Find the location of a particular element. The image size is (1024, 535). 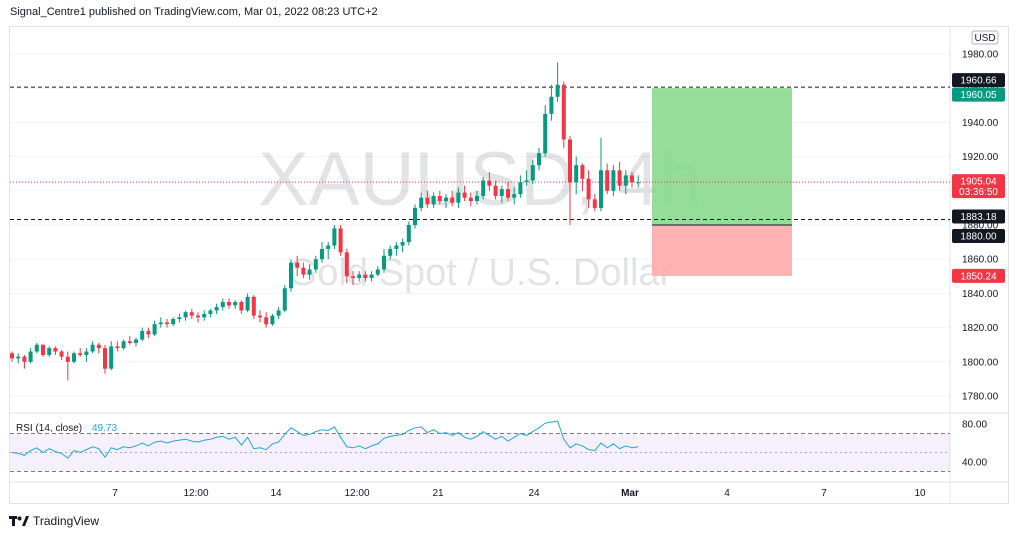

price-label-text: 1960.66 is located at coordinates (978, 81).